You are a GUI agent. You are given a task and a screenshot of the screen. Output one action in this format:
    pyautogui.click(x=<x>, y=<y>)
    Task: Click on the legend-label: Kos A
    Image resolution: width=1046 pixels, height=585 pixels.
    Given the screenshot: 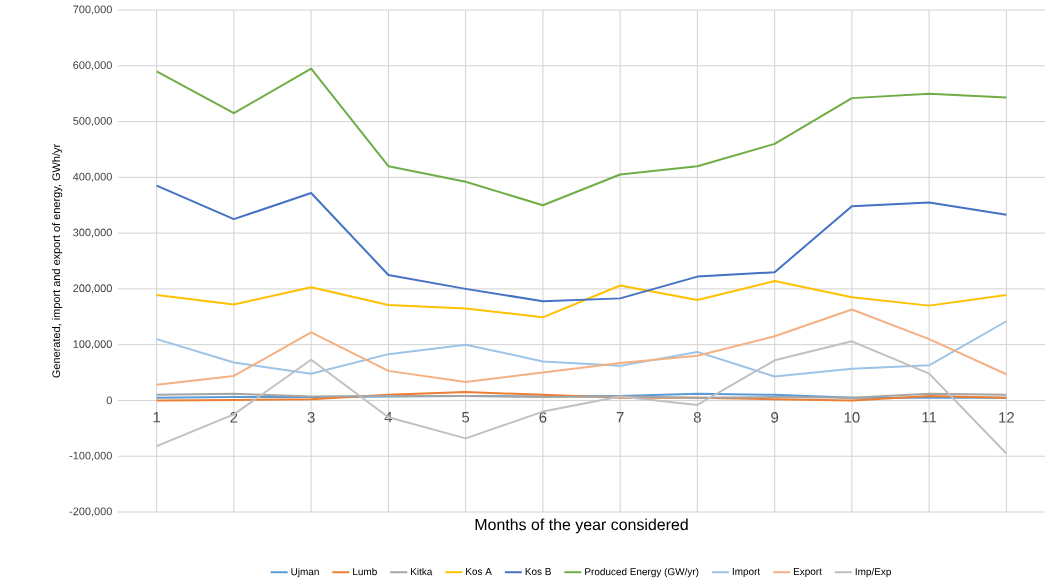 What is the action you would take?
    pyautogui.click(x=479, y=572)
    